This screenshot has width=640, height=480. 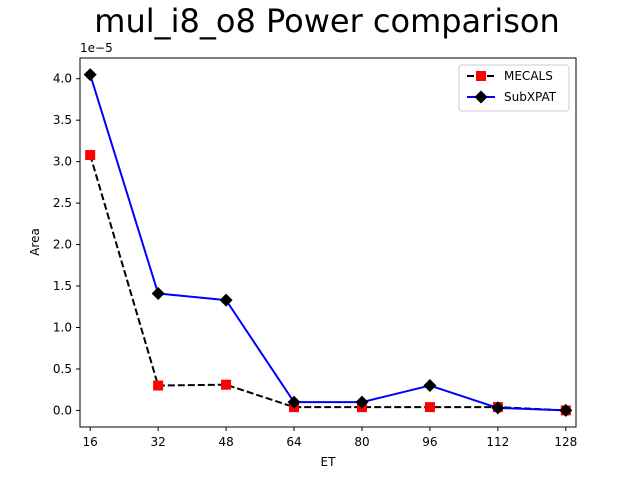 What do you see at coordinates (62, 203) in the screenshot?
I see `y-tick-label: 2.5` at bounding box center [62, 203].